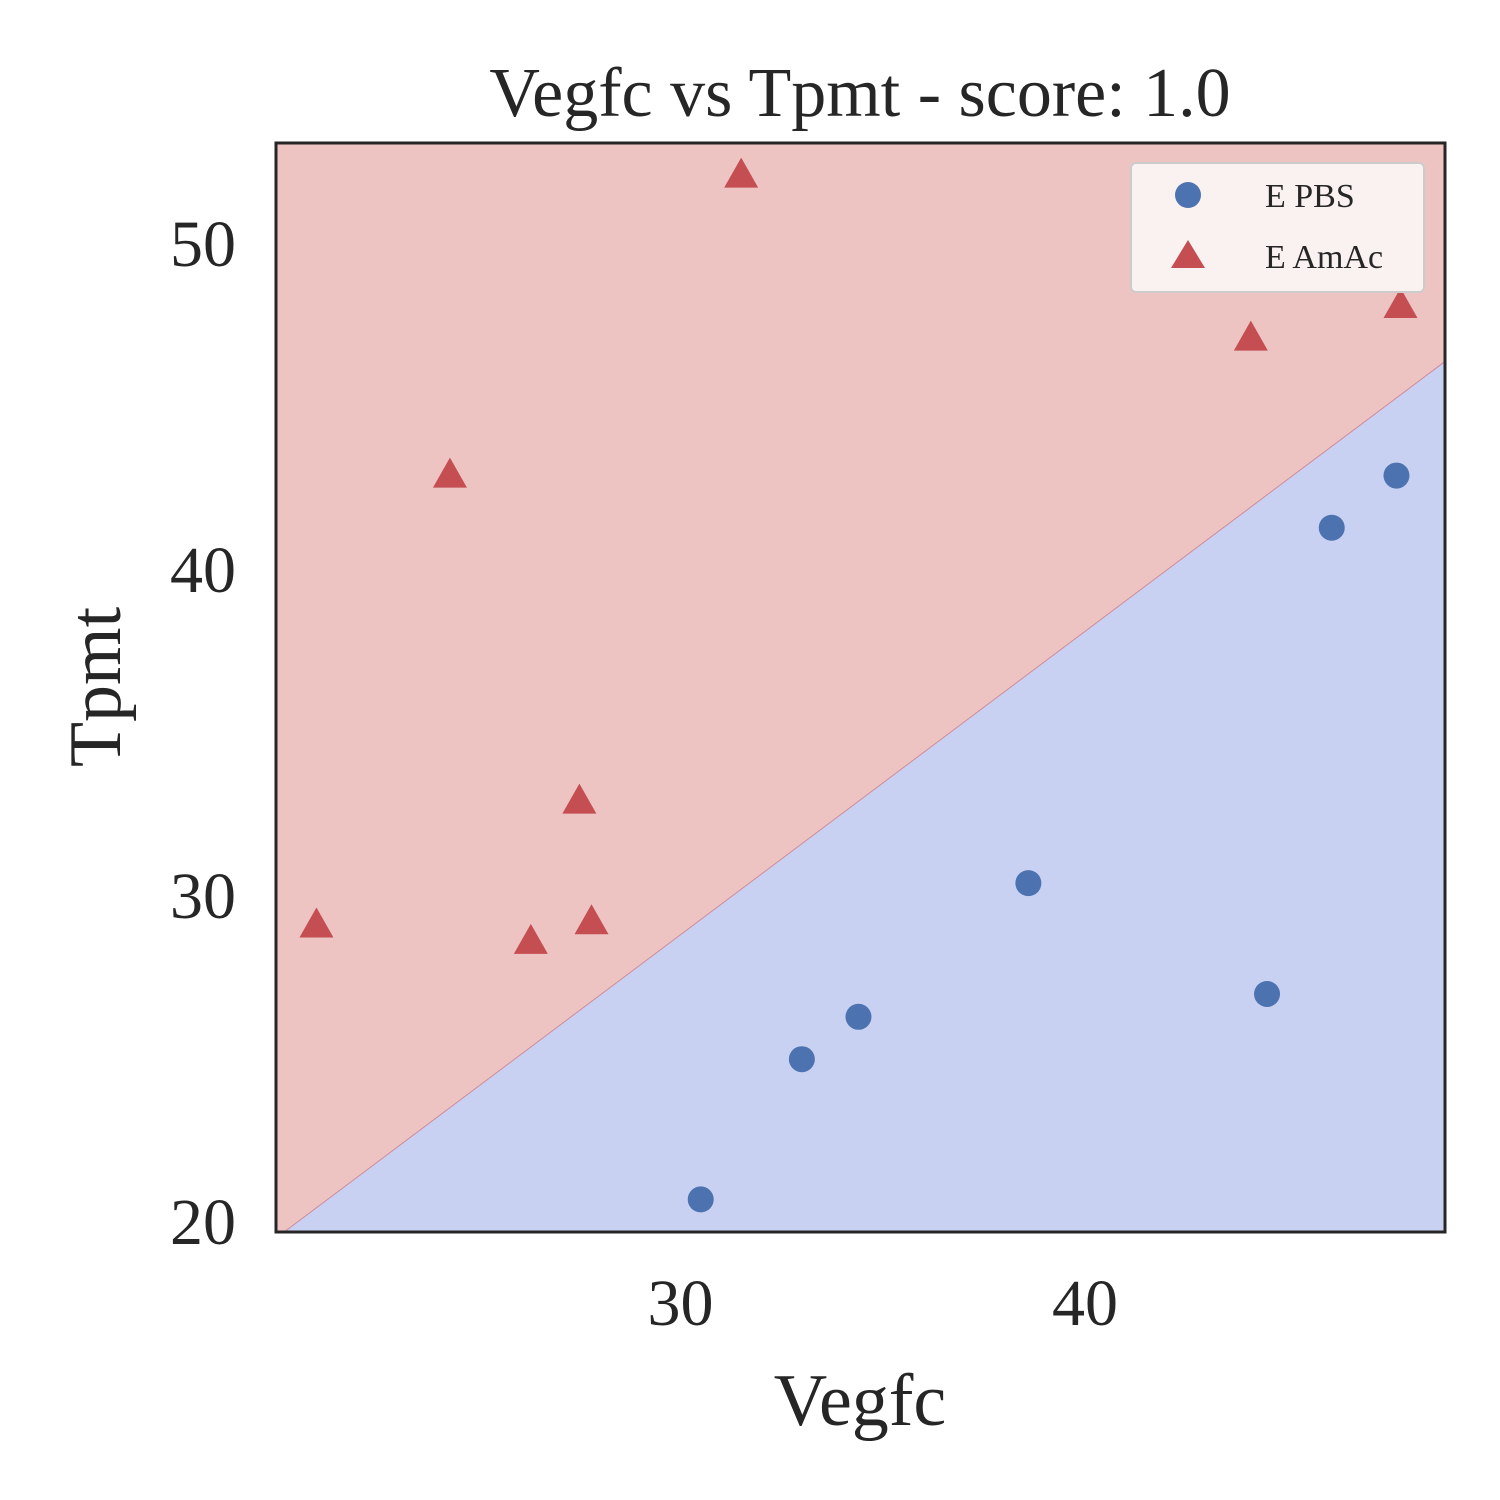 Image resolution: width=1500 pixels, height=1500 pixels. What do you see at coordinates (1310, 196) in the screenshot?
I see `legend-label-e-pbs: E PBS` at bounding box center [1310, 196].